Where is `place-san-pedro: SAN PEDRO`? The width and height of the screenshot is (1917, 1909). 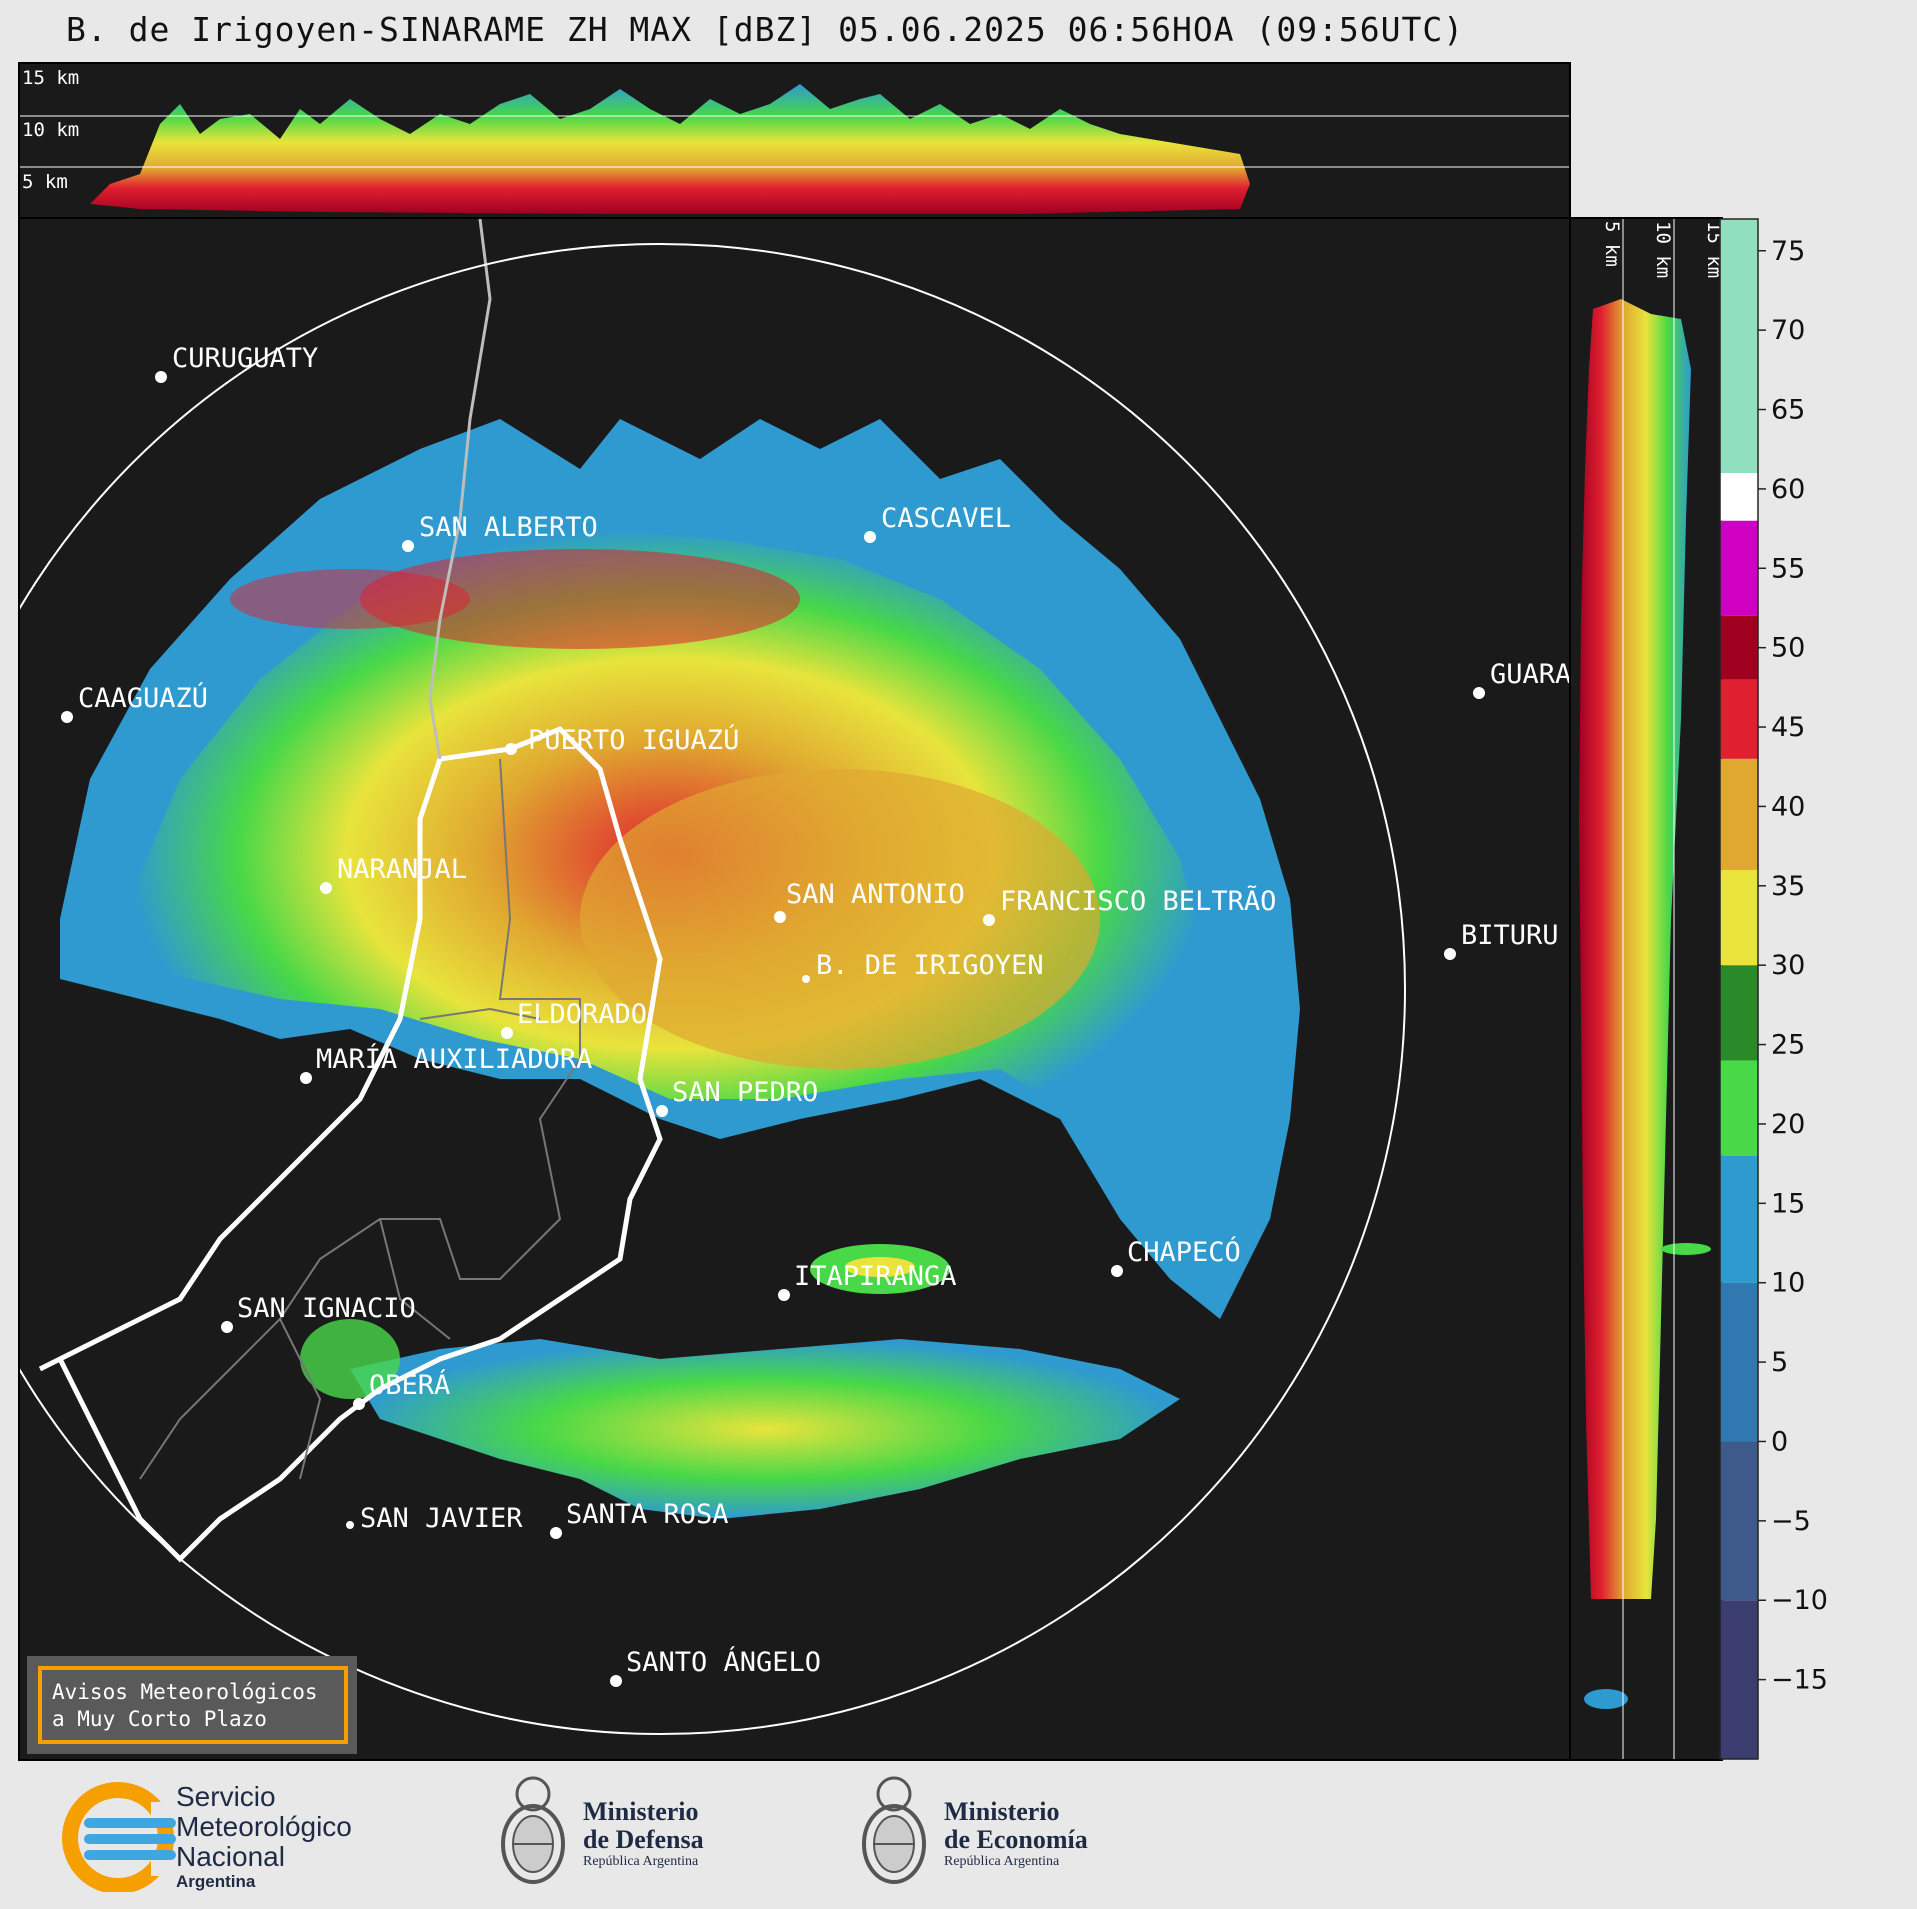
place-san-pedro: SAN PEDRO is located at coordinates (737, 1097).